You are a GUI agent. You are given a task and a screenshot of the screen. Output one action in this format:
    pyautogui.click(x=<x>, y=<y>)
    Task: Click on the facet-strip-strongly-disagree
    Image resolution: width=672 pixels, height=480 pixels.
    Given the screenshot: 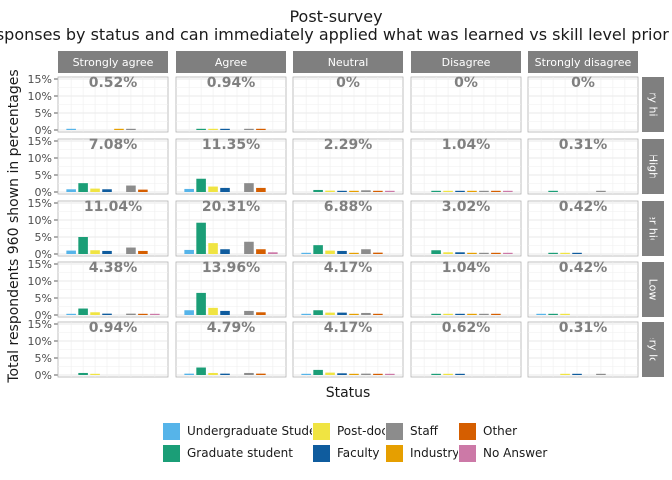 What is the action you would take?
    pyautogui.click(x=583, y=62)
    